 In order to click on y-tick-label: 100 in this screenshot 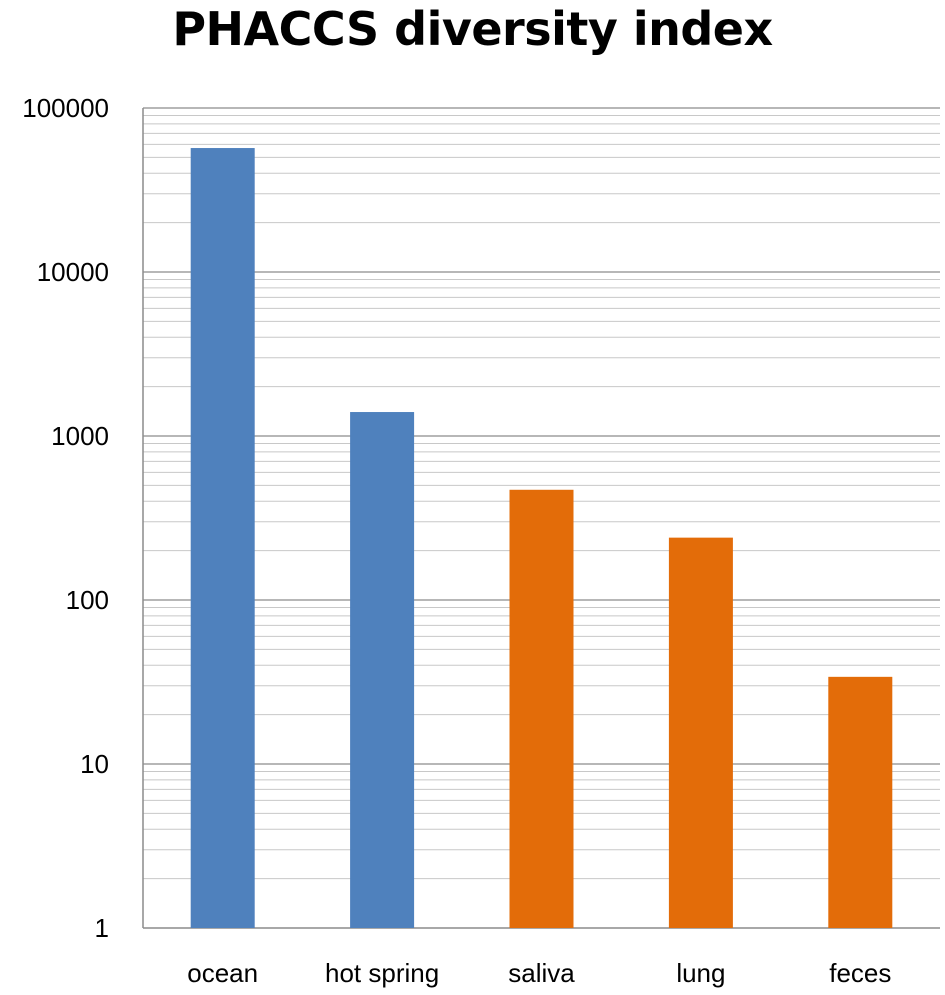, I will do `click(87, 600)`.